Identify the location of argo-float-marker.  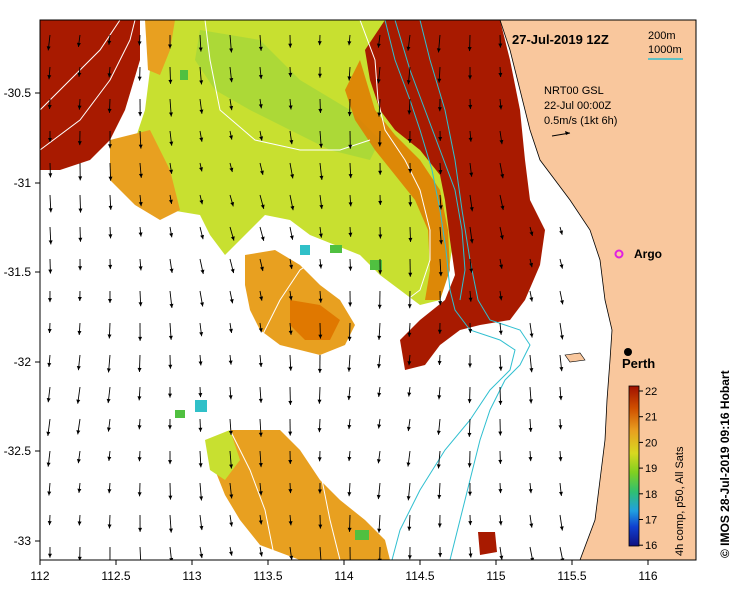
(619, 254).